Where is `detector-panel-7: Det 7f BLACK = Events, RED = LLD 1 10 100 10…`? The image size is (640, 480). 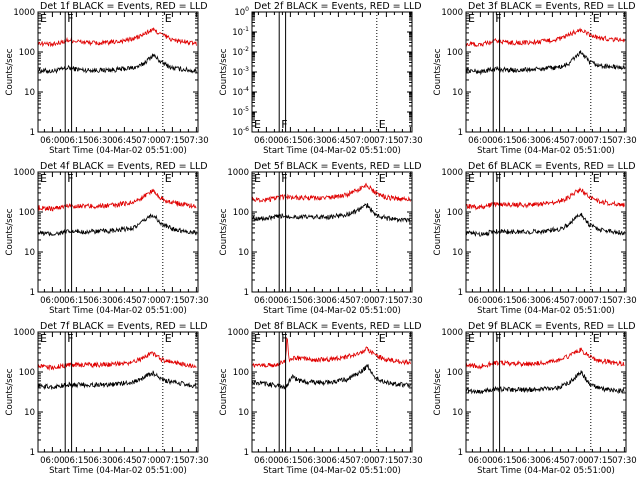 detector-panel-7: Det 7f BLACK = Events, RED = LLD 1 10 100 10… is located at coordinates (107, 398).